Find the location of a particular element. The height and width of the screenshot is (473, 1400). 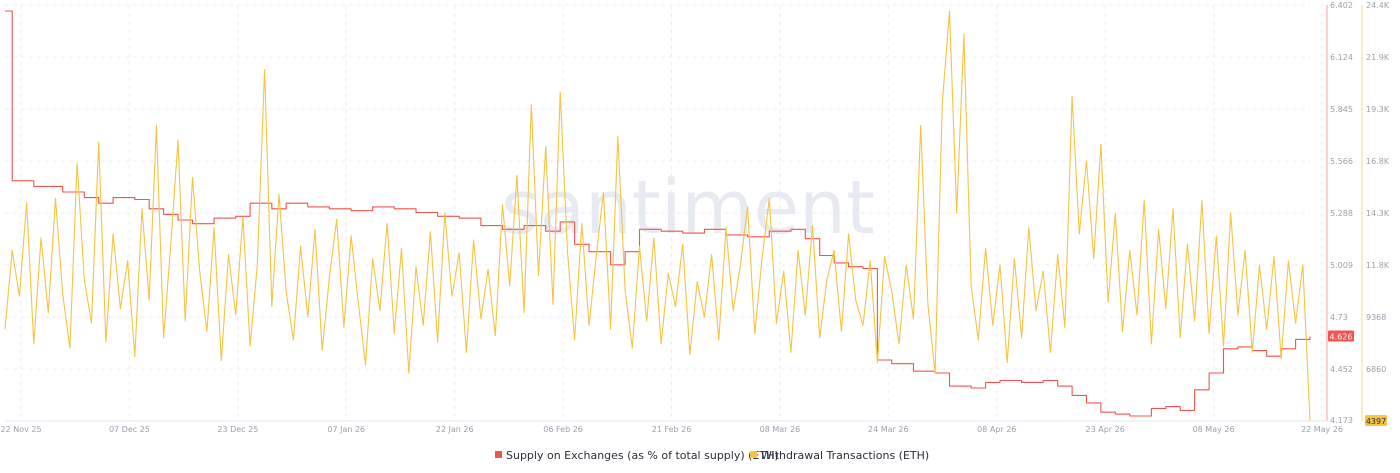

y-tick-label-supply: 4.173 is located at coordinates (1341, 420).